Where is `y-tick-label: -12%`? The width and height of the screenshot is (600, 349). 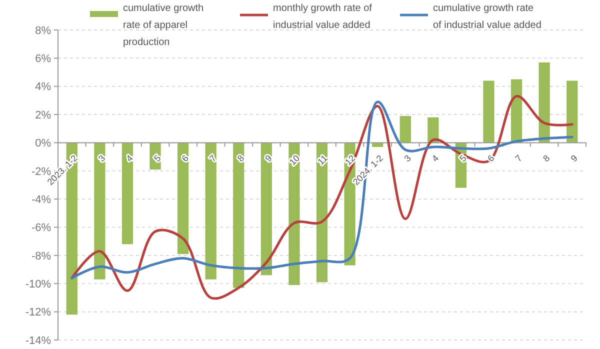
y-tick-label: -12% is located at coordinates (38, 312).